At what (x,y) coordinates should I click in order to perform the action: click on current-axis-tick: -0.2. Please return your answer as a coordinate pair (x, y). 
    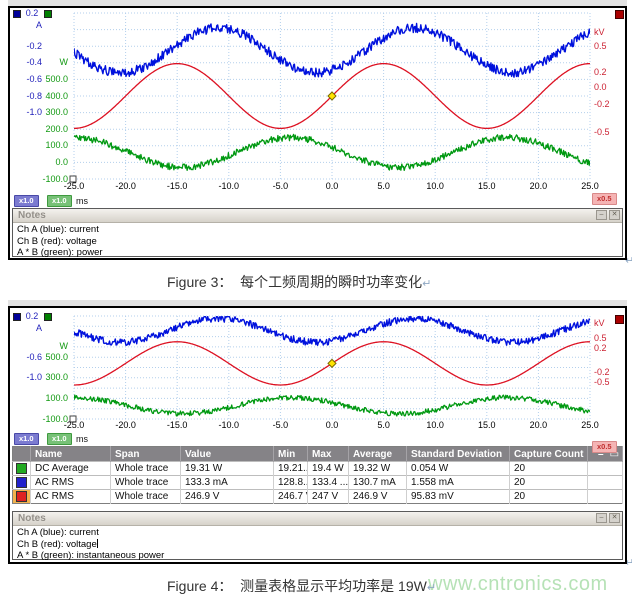
    Looking at the image, I should click on (34, 45).